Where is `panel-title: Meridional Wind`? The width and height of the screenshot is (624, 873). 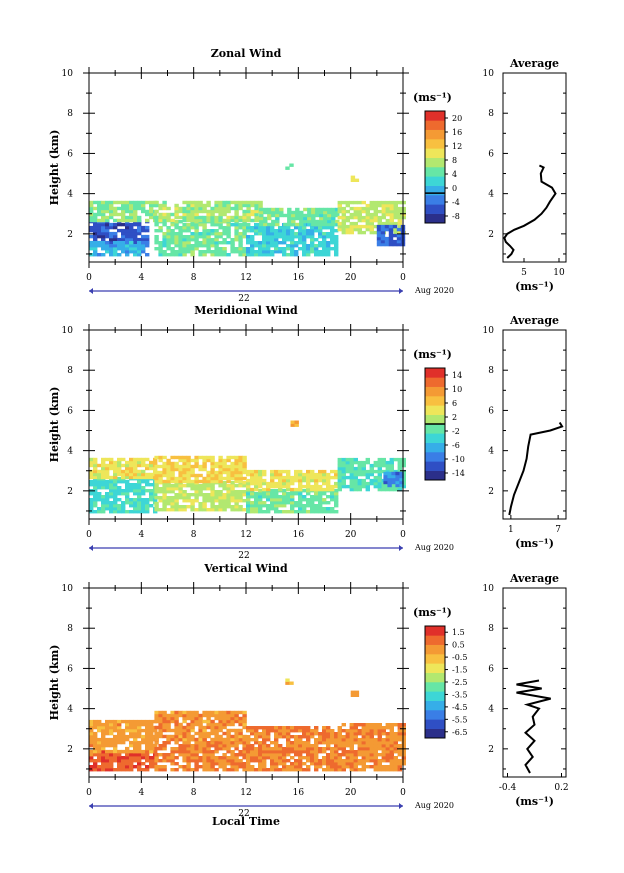
panel-title: Meridional Wind is located at coordinates (246, 310).